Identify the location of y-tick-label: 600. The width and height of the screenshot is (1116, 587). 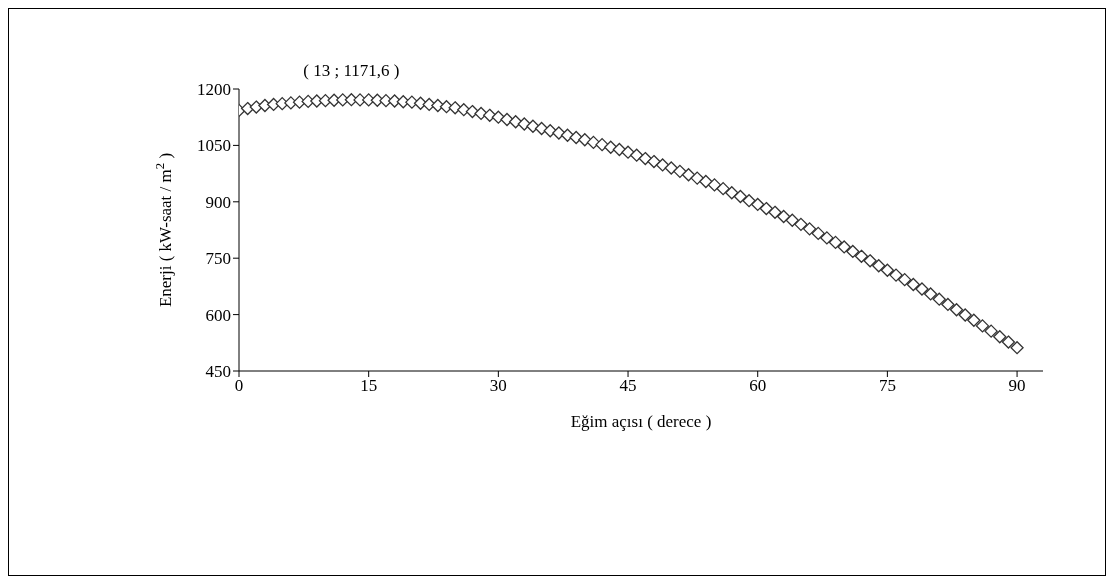
(218, 315).